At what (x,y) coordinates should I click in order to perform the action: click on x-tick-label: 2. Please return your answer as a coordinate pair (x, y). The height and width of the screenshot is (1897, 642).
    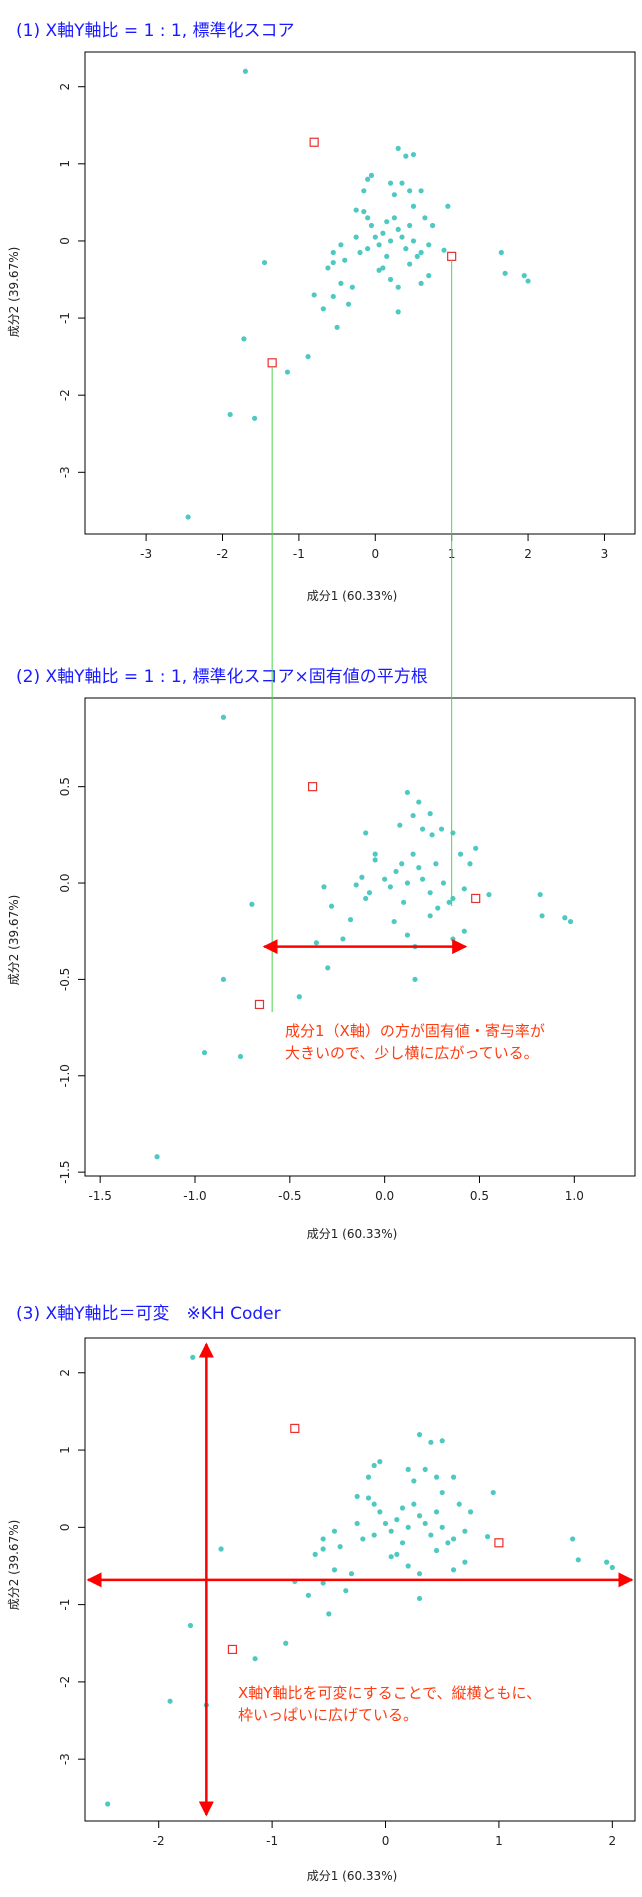
    Looking at the image, I should click on (612, 1841).